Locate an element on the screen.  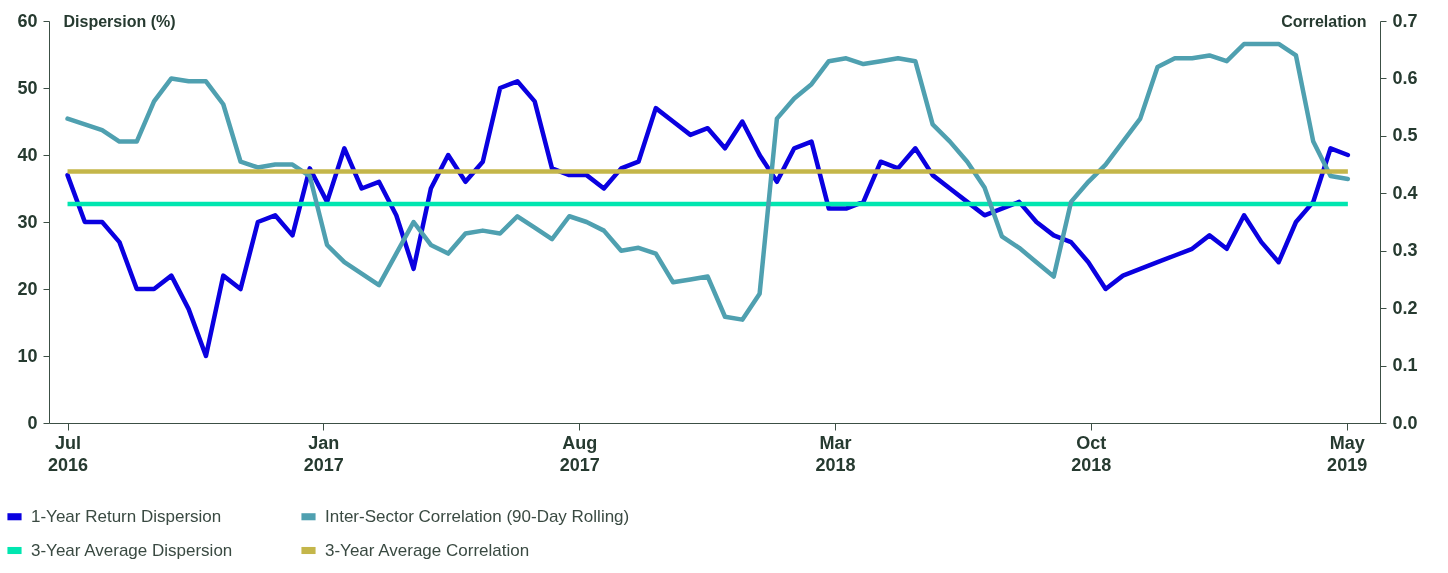
x-tick-label: Jan 2017 is located at coordinates (323, 453).